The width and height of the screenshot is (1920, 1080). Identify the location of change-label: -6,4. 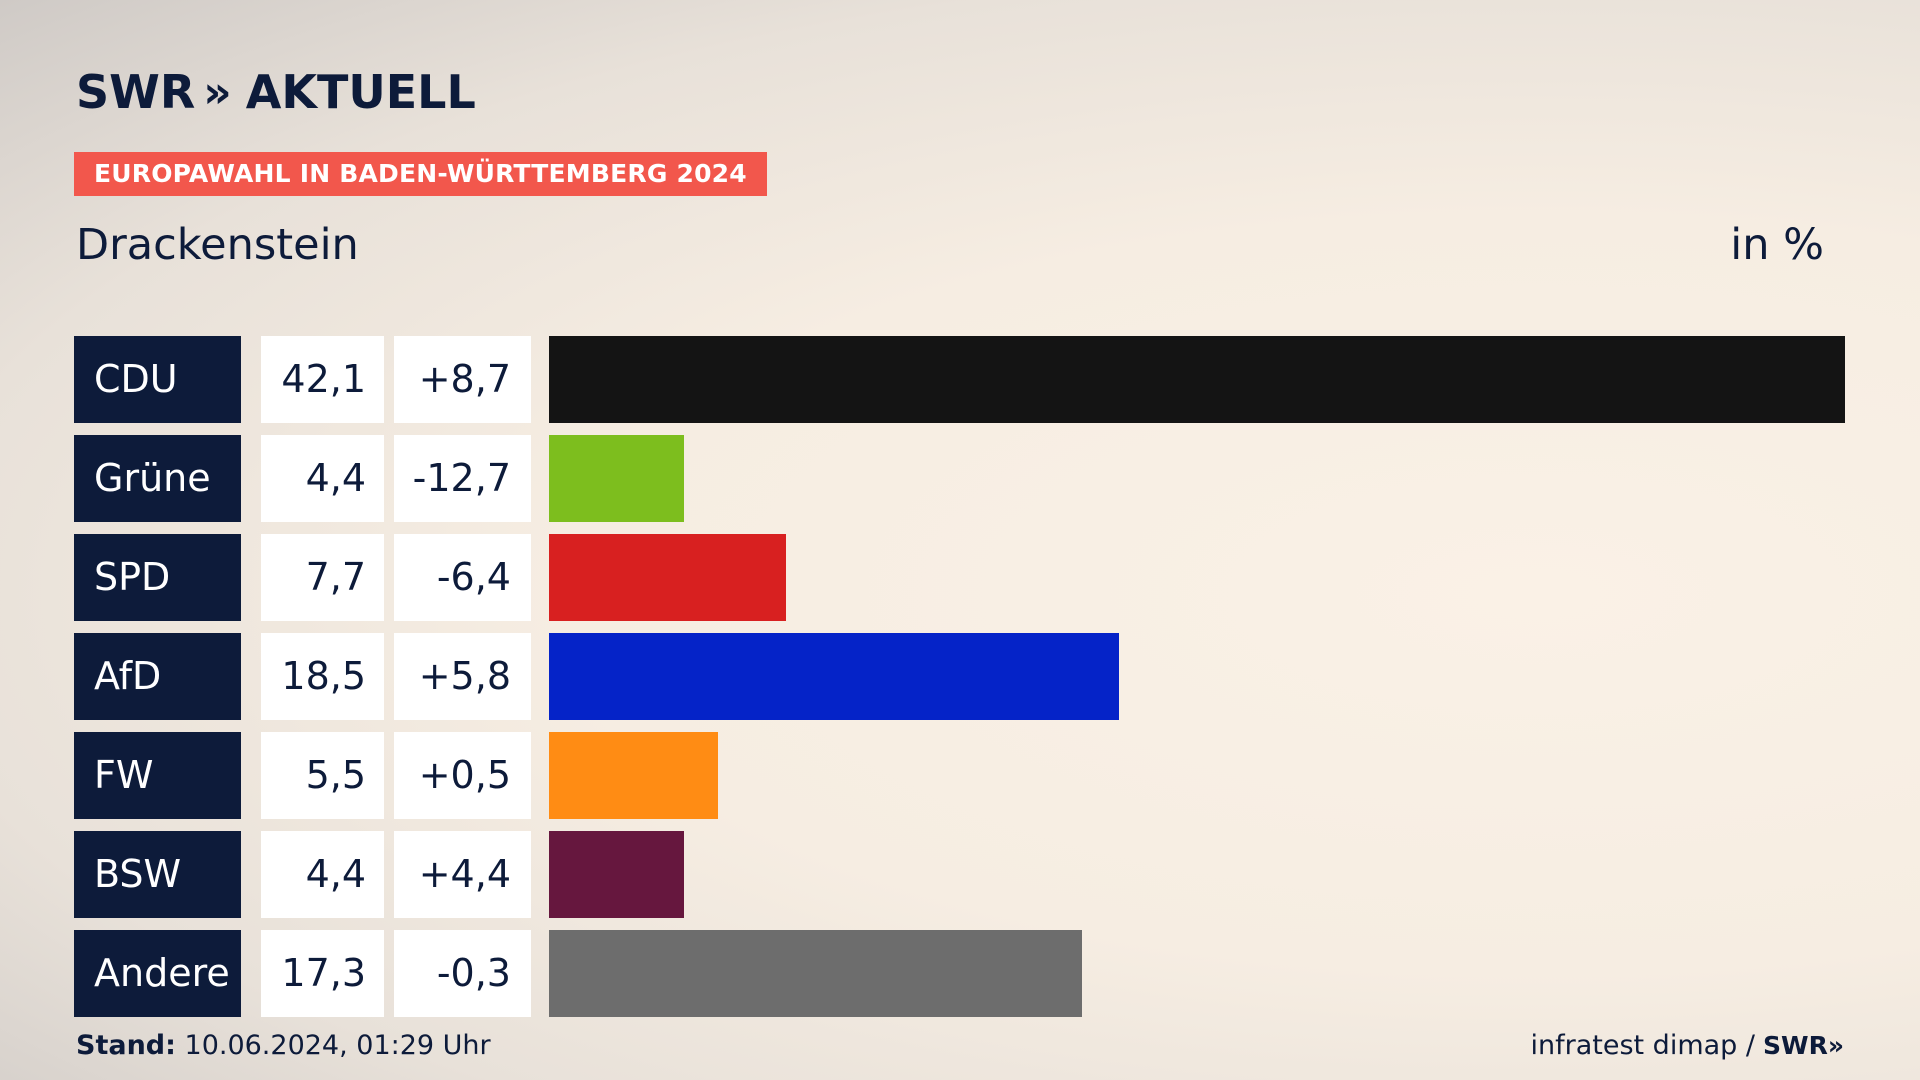
(462, 577).